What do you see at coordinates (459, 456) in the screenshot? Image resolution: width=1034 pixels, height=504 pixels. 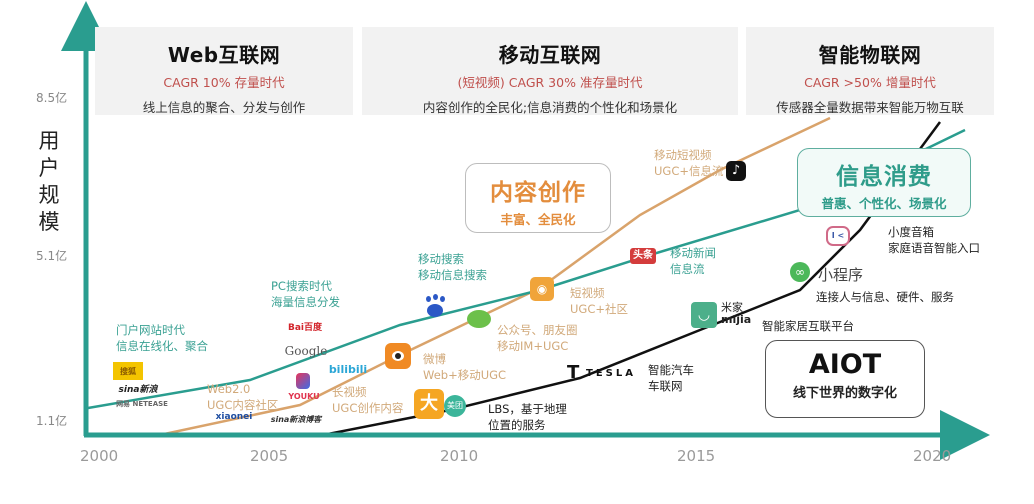 I see `x-tick-2010: 2010` at bounding box center [459, 456].